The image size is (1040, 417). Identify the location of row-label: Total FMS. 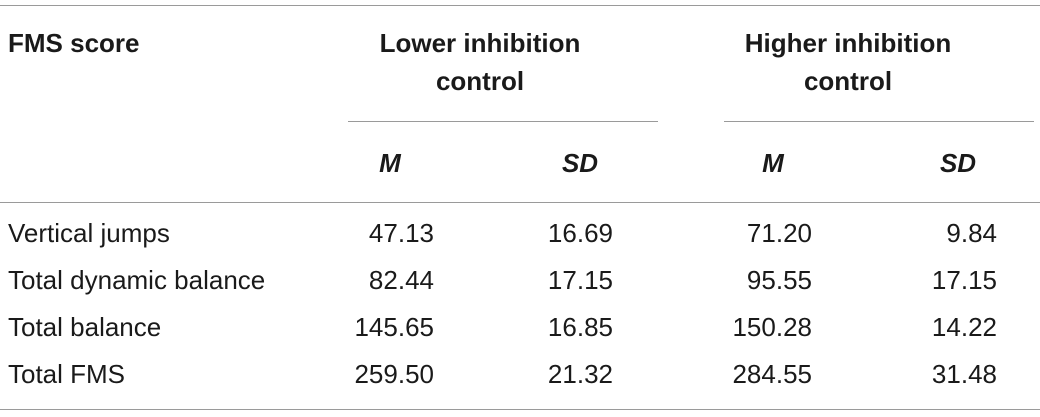
(67, 374).